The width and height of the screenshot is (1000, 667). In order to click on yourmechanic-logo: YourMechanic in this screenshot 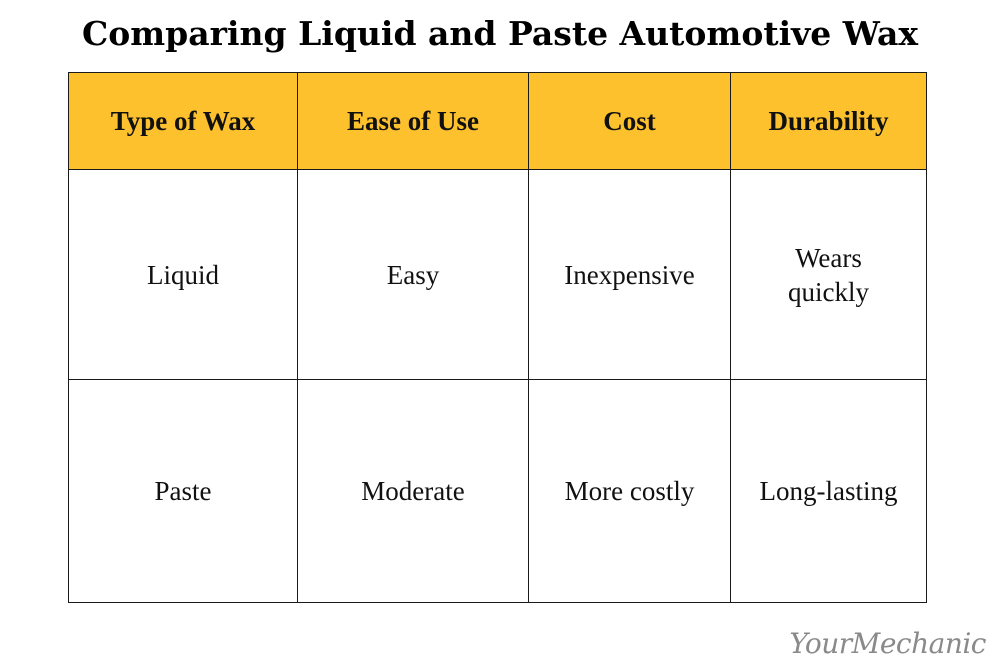, I will do `click(887, 643)`.